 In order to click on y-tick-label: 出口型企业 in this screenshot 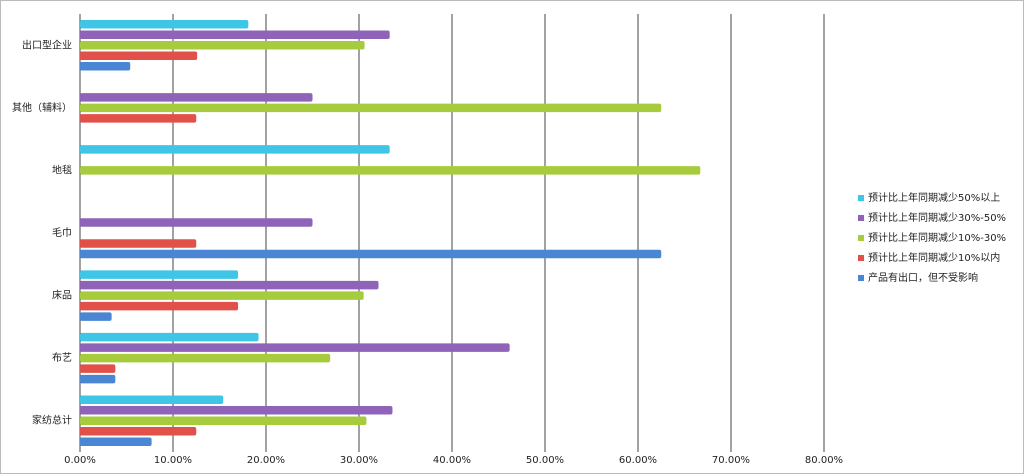, I will do `click(47, 44)`.